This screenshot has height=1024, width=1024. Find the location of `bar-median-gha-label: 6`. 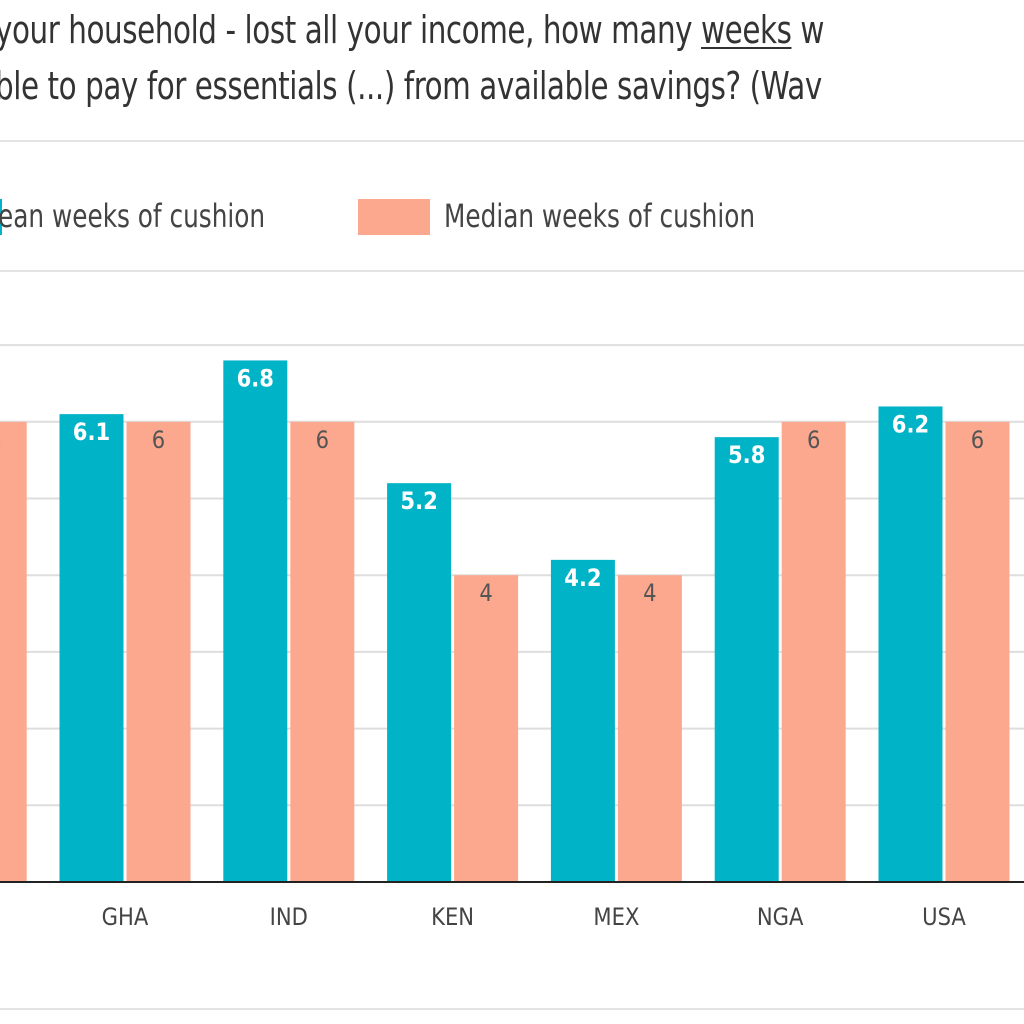

bar-median-gha-label: 6 is located at coordinates (158, 441).